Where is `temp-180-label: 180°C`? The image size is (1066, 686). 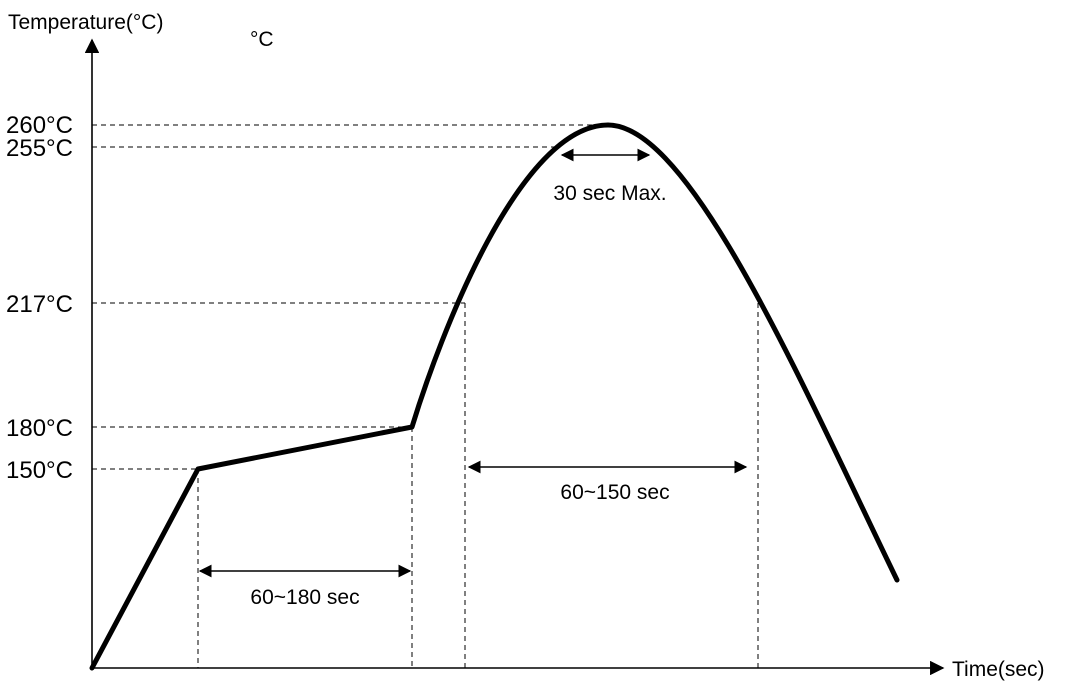 temp-180-label: 180°C is located at coordinates (39, 428).